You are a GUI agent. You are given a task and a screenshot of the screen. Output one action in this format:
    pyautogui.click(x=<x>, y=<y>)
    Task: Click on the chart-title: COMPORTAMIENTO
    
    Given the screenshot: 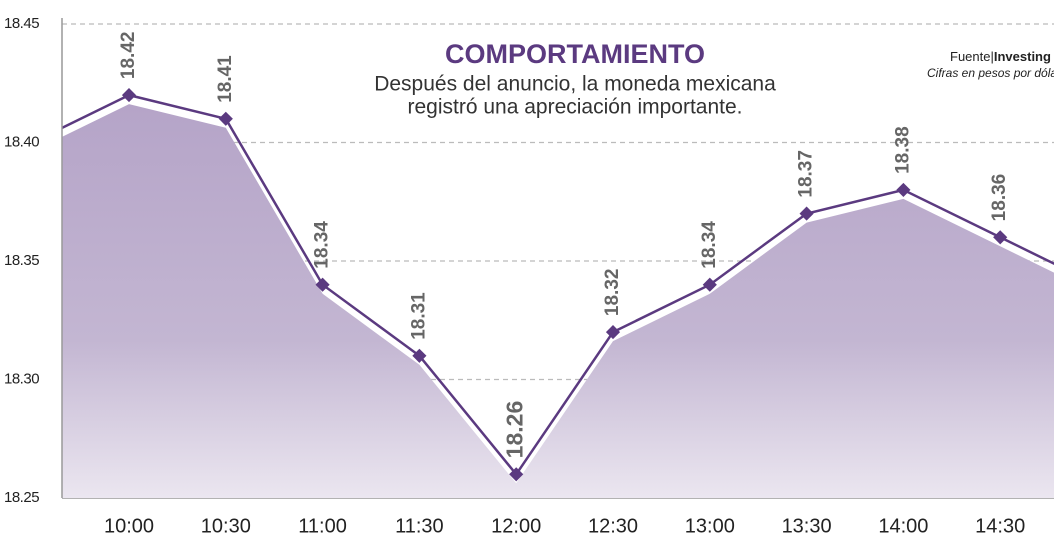 What is the action you would take?
    pyautogui.click(x=575, y=54)
    